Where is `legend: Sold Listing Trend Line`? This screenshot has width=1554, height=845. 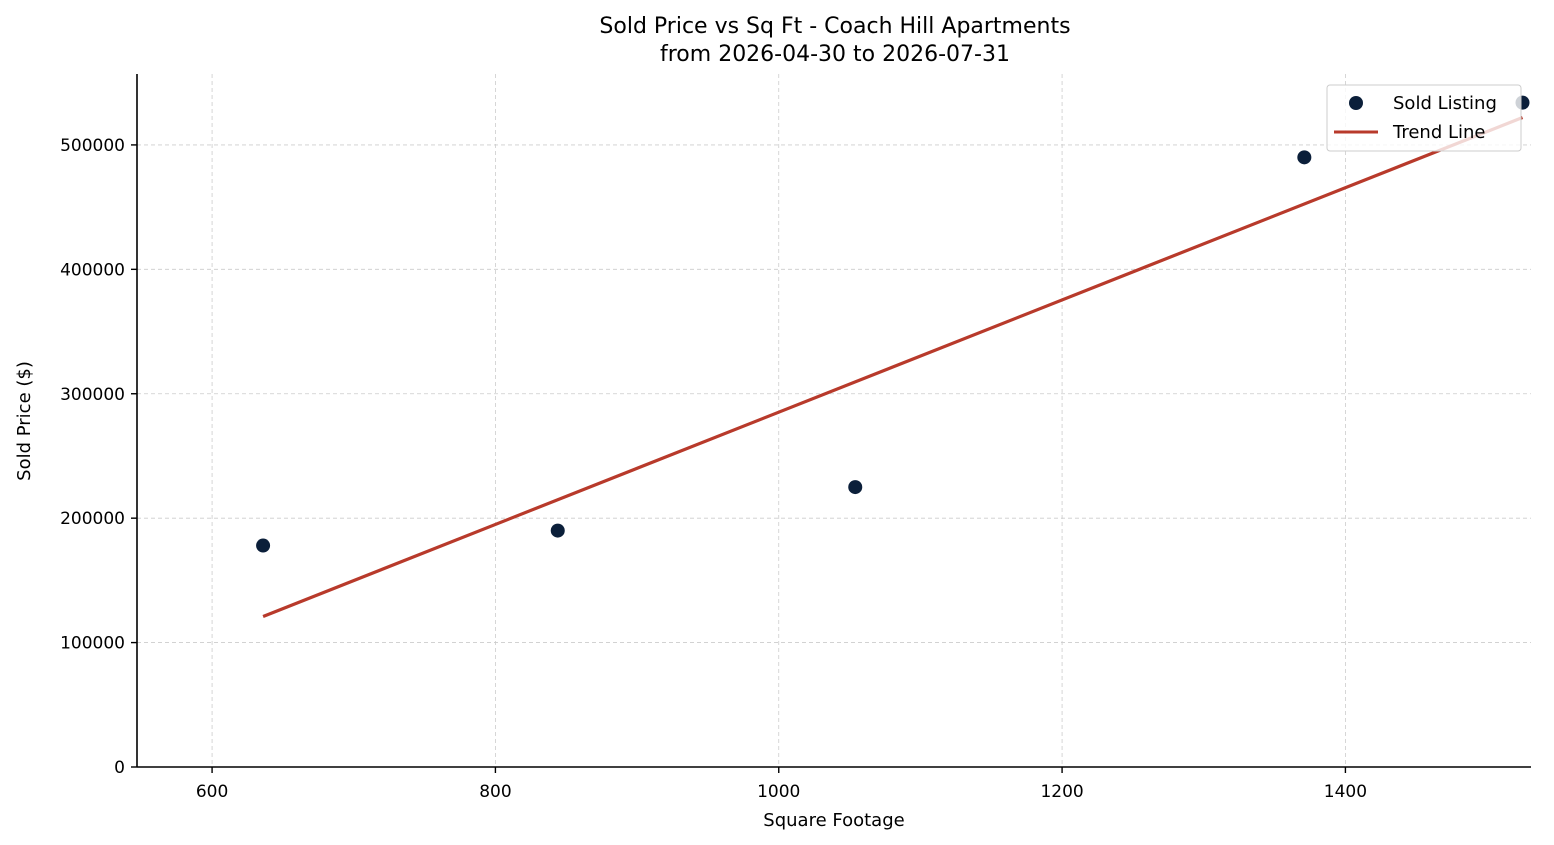 legend: Sold Listing Trend Line is located at coordinates (1424, 118).